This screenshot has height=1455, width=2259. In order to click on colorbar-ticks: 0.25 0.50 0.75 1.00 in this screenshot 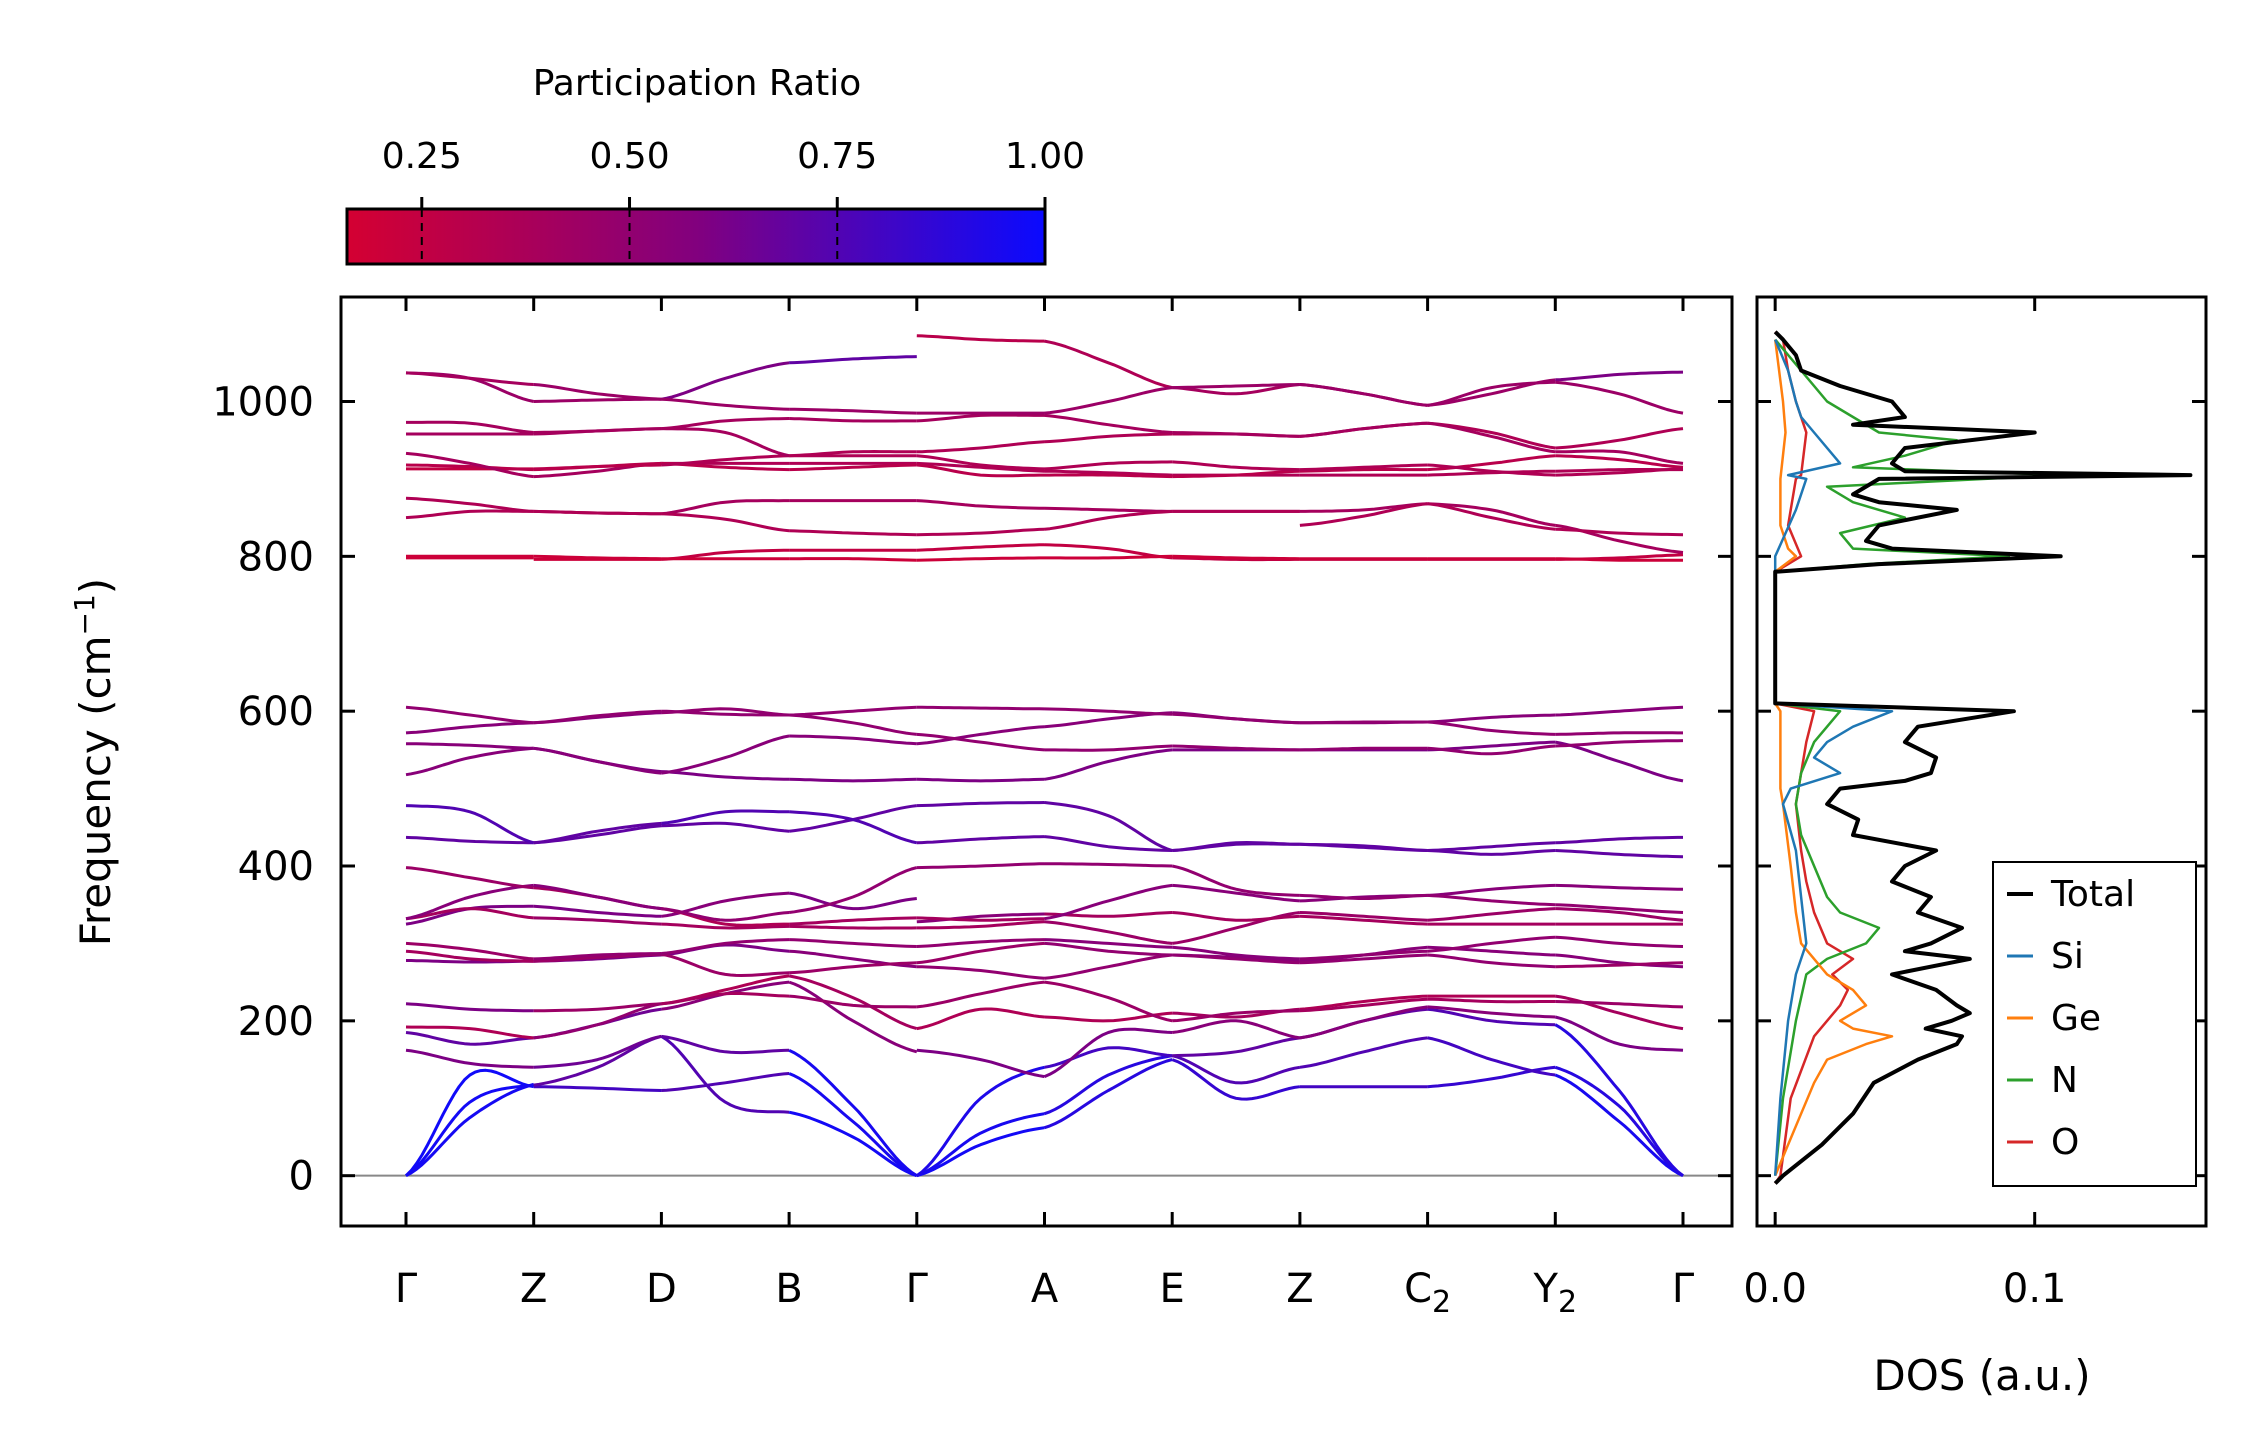, I will do `click(733, 200)`.